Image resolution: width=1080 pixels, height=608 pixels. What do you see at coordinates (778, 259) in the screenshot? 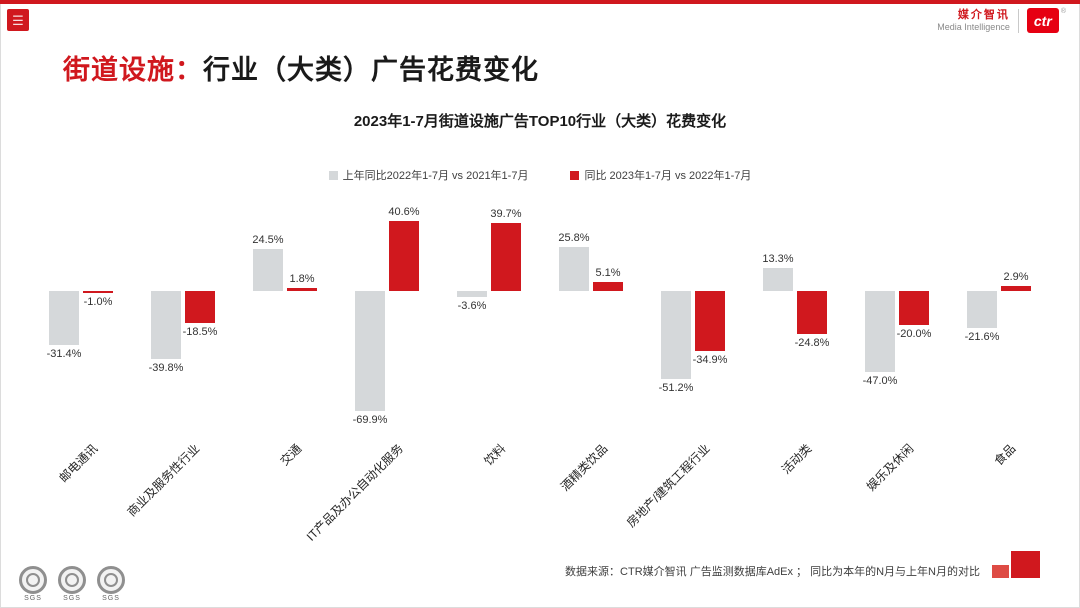
I see `bar-value-label: 13.3%` at bounding box center [778, 259].